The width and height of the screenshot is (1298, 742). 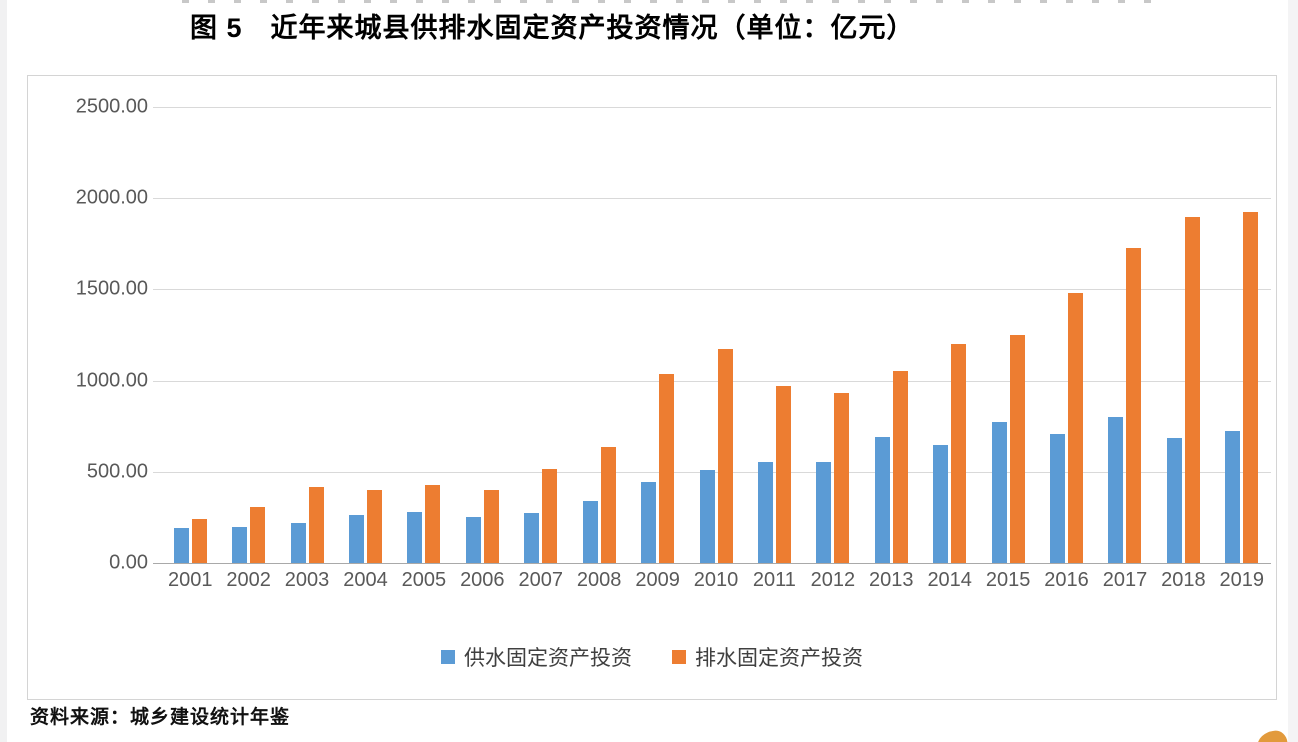 I want to click on water-supply-bar-2014, so click(x=941, y=504).